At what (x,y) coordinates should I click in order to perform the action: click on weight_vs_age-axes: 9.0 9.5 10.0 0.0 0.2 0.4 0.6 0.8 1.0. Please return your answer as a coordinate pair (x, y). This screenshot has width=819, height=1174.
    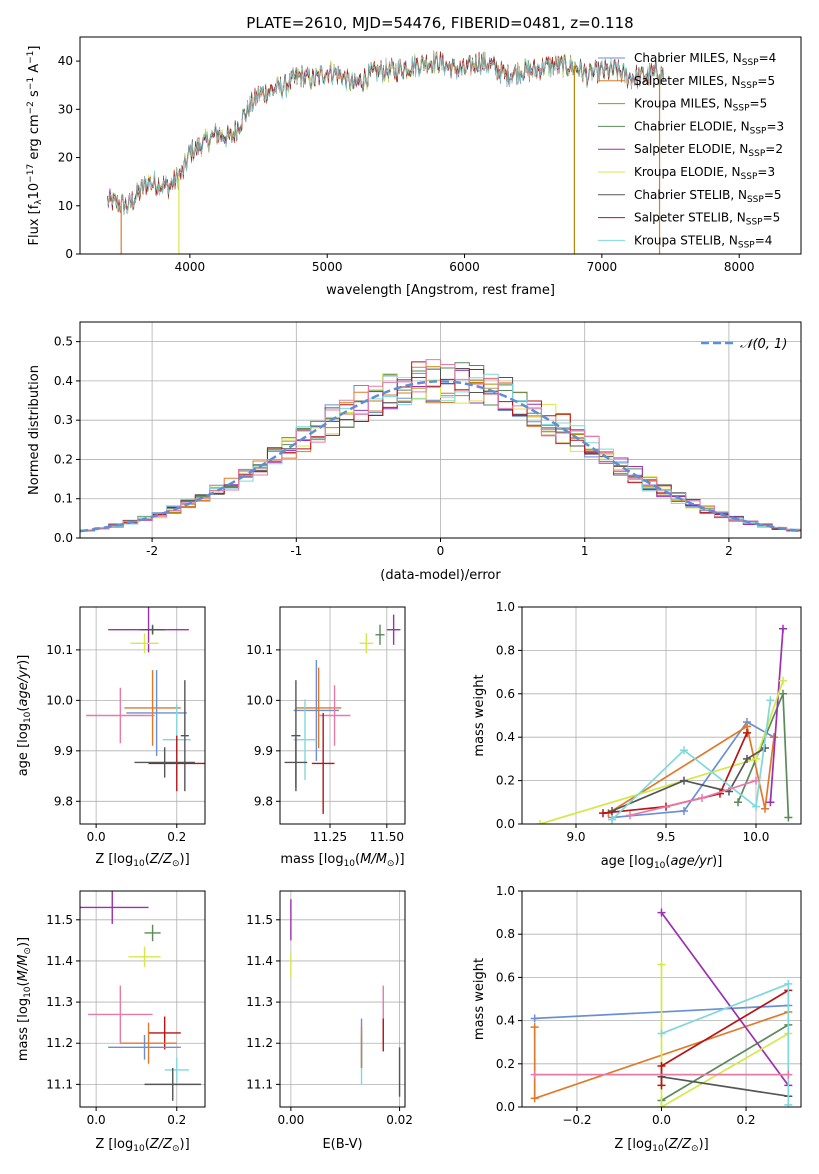
    Looking at the image, I should click on (648, 722).